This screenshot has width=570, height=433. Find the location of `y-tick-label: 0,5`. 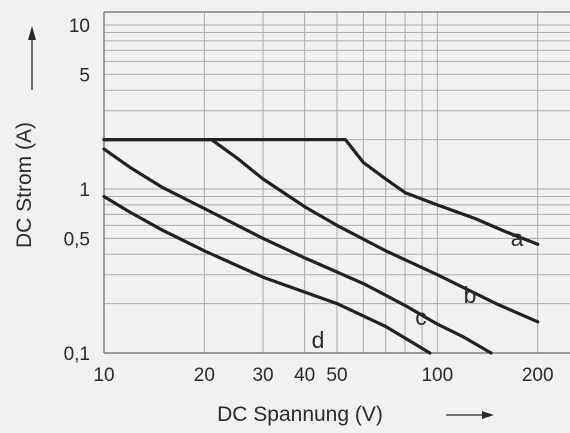

y-tick-label: 0,5 is located at coordinates (77, 239).